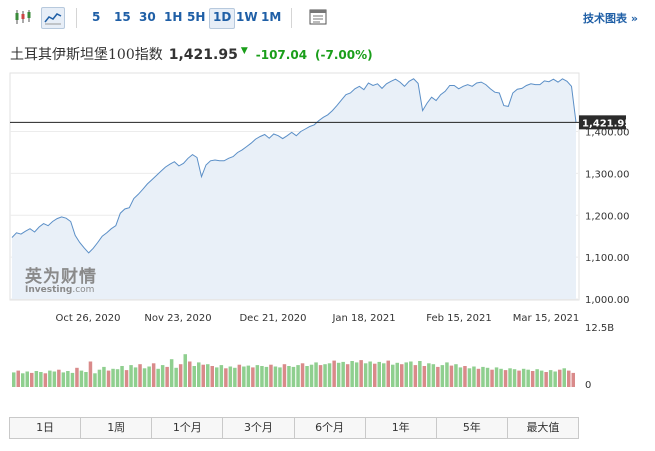 Image resolution: width=655 pixels, height=451 pixels. I want to click on timeframe-1d: 1D, so click(222, 18).